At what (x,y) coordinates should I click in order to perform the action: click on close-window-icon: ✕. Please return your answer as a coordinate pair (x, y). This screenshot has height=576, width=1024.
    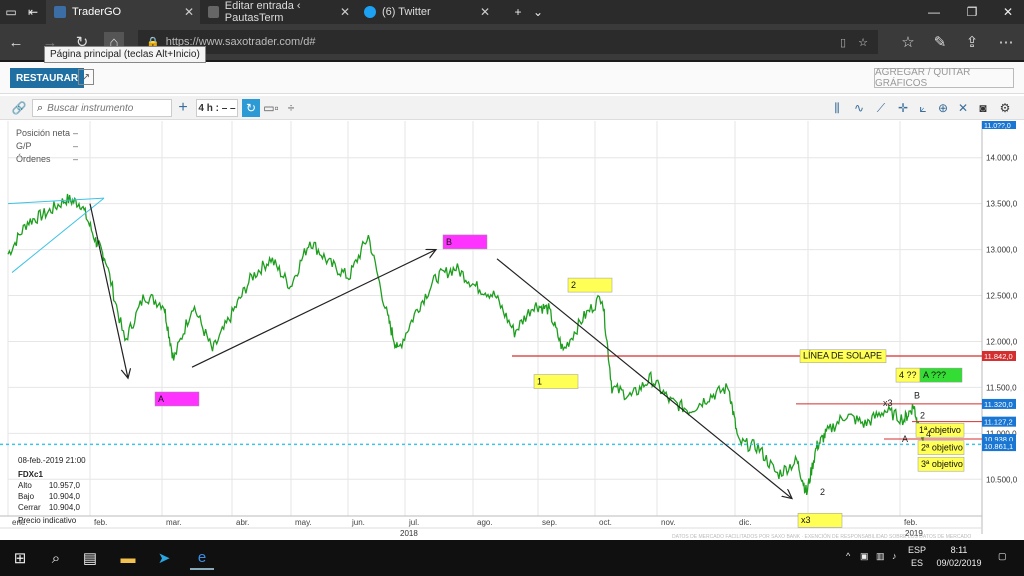
    Looking at the image, I should click on (1008, 12).